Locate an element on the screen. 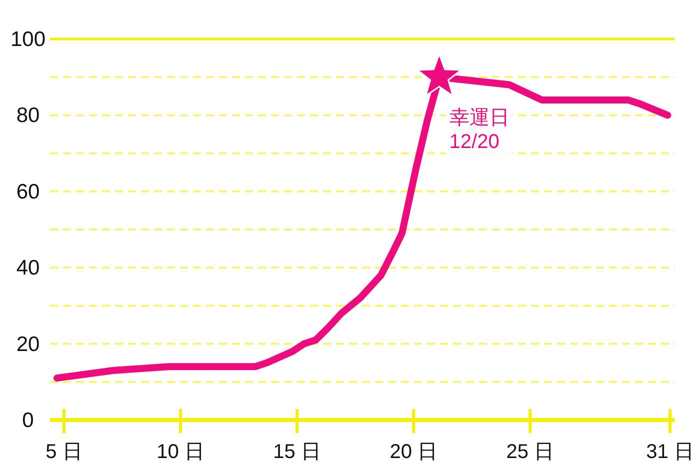 Image resolution: width=700 pixels, height=467 pixels. x-tick-label: 31 日 is located at coordinates (670, 452).